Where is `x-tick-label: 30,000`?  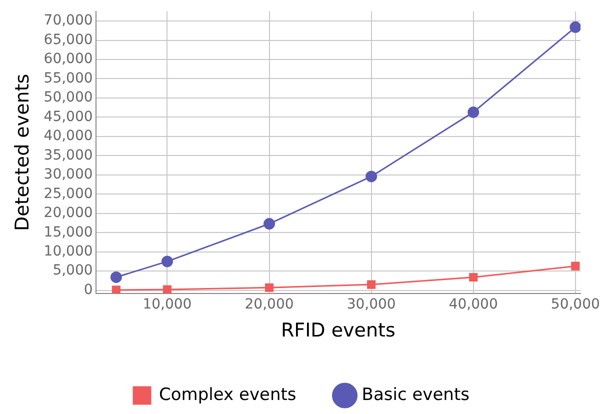 x-tick-label: 30,000 is located at coordinates (371, 304).